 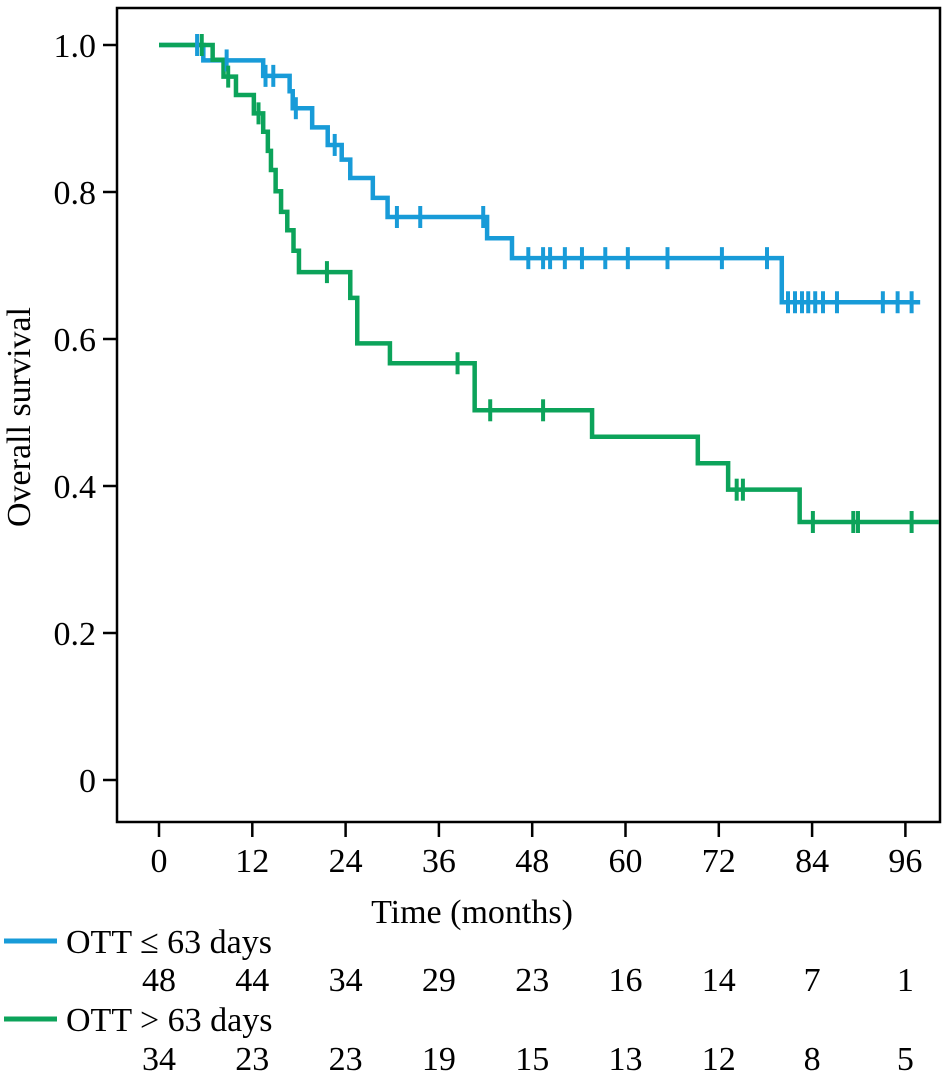 I want to click on x-tick-label: 24, so click(x=346, y=861).